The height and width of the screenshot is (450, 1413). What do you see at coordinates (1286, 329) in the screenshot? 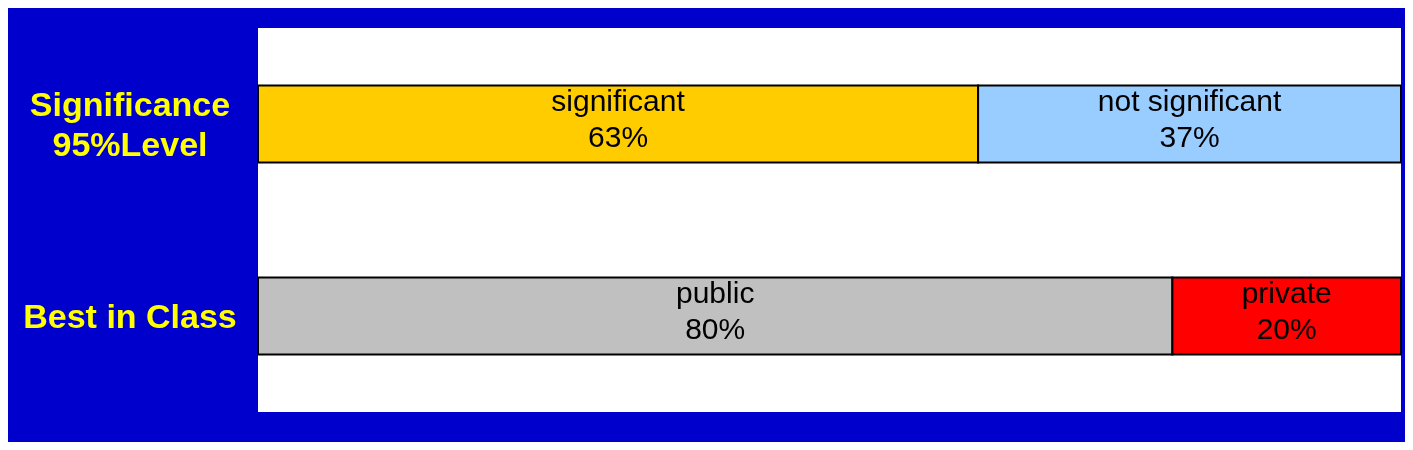
I see `data-label: 20%` at bounding box center [1286, 329].